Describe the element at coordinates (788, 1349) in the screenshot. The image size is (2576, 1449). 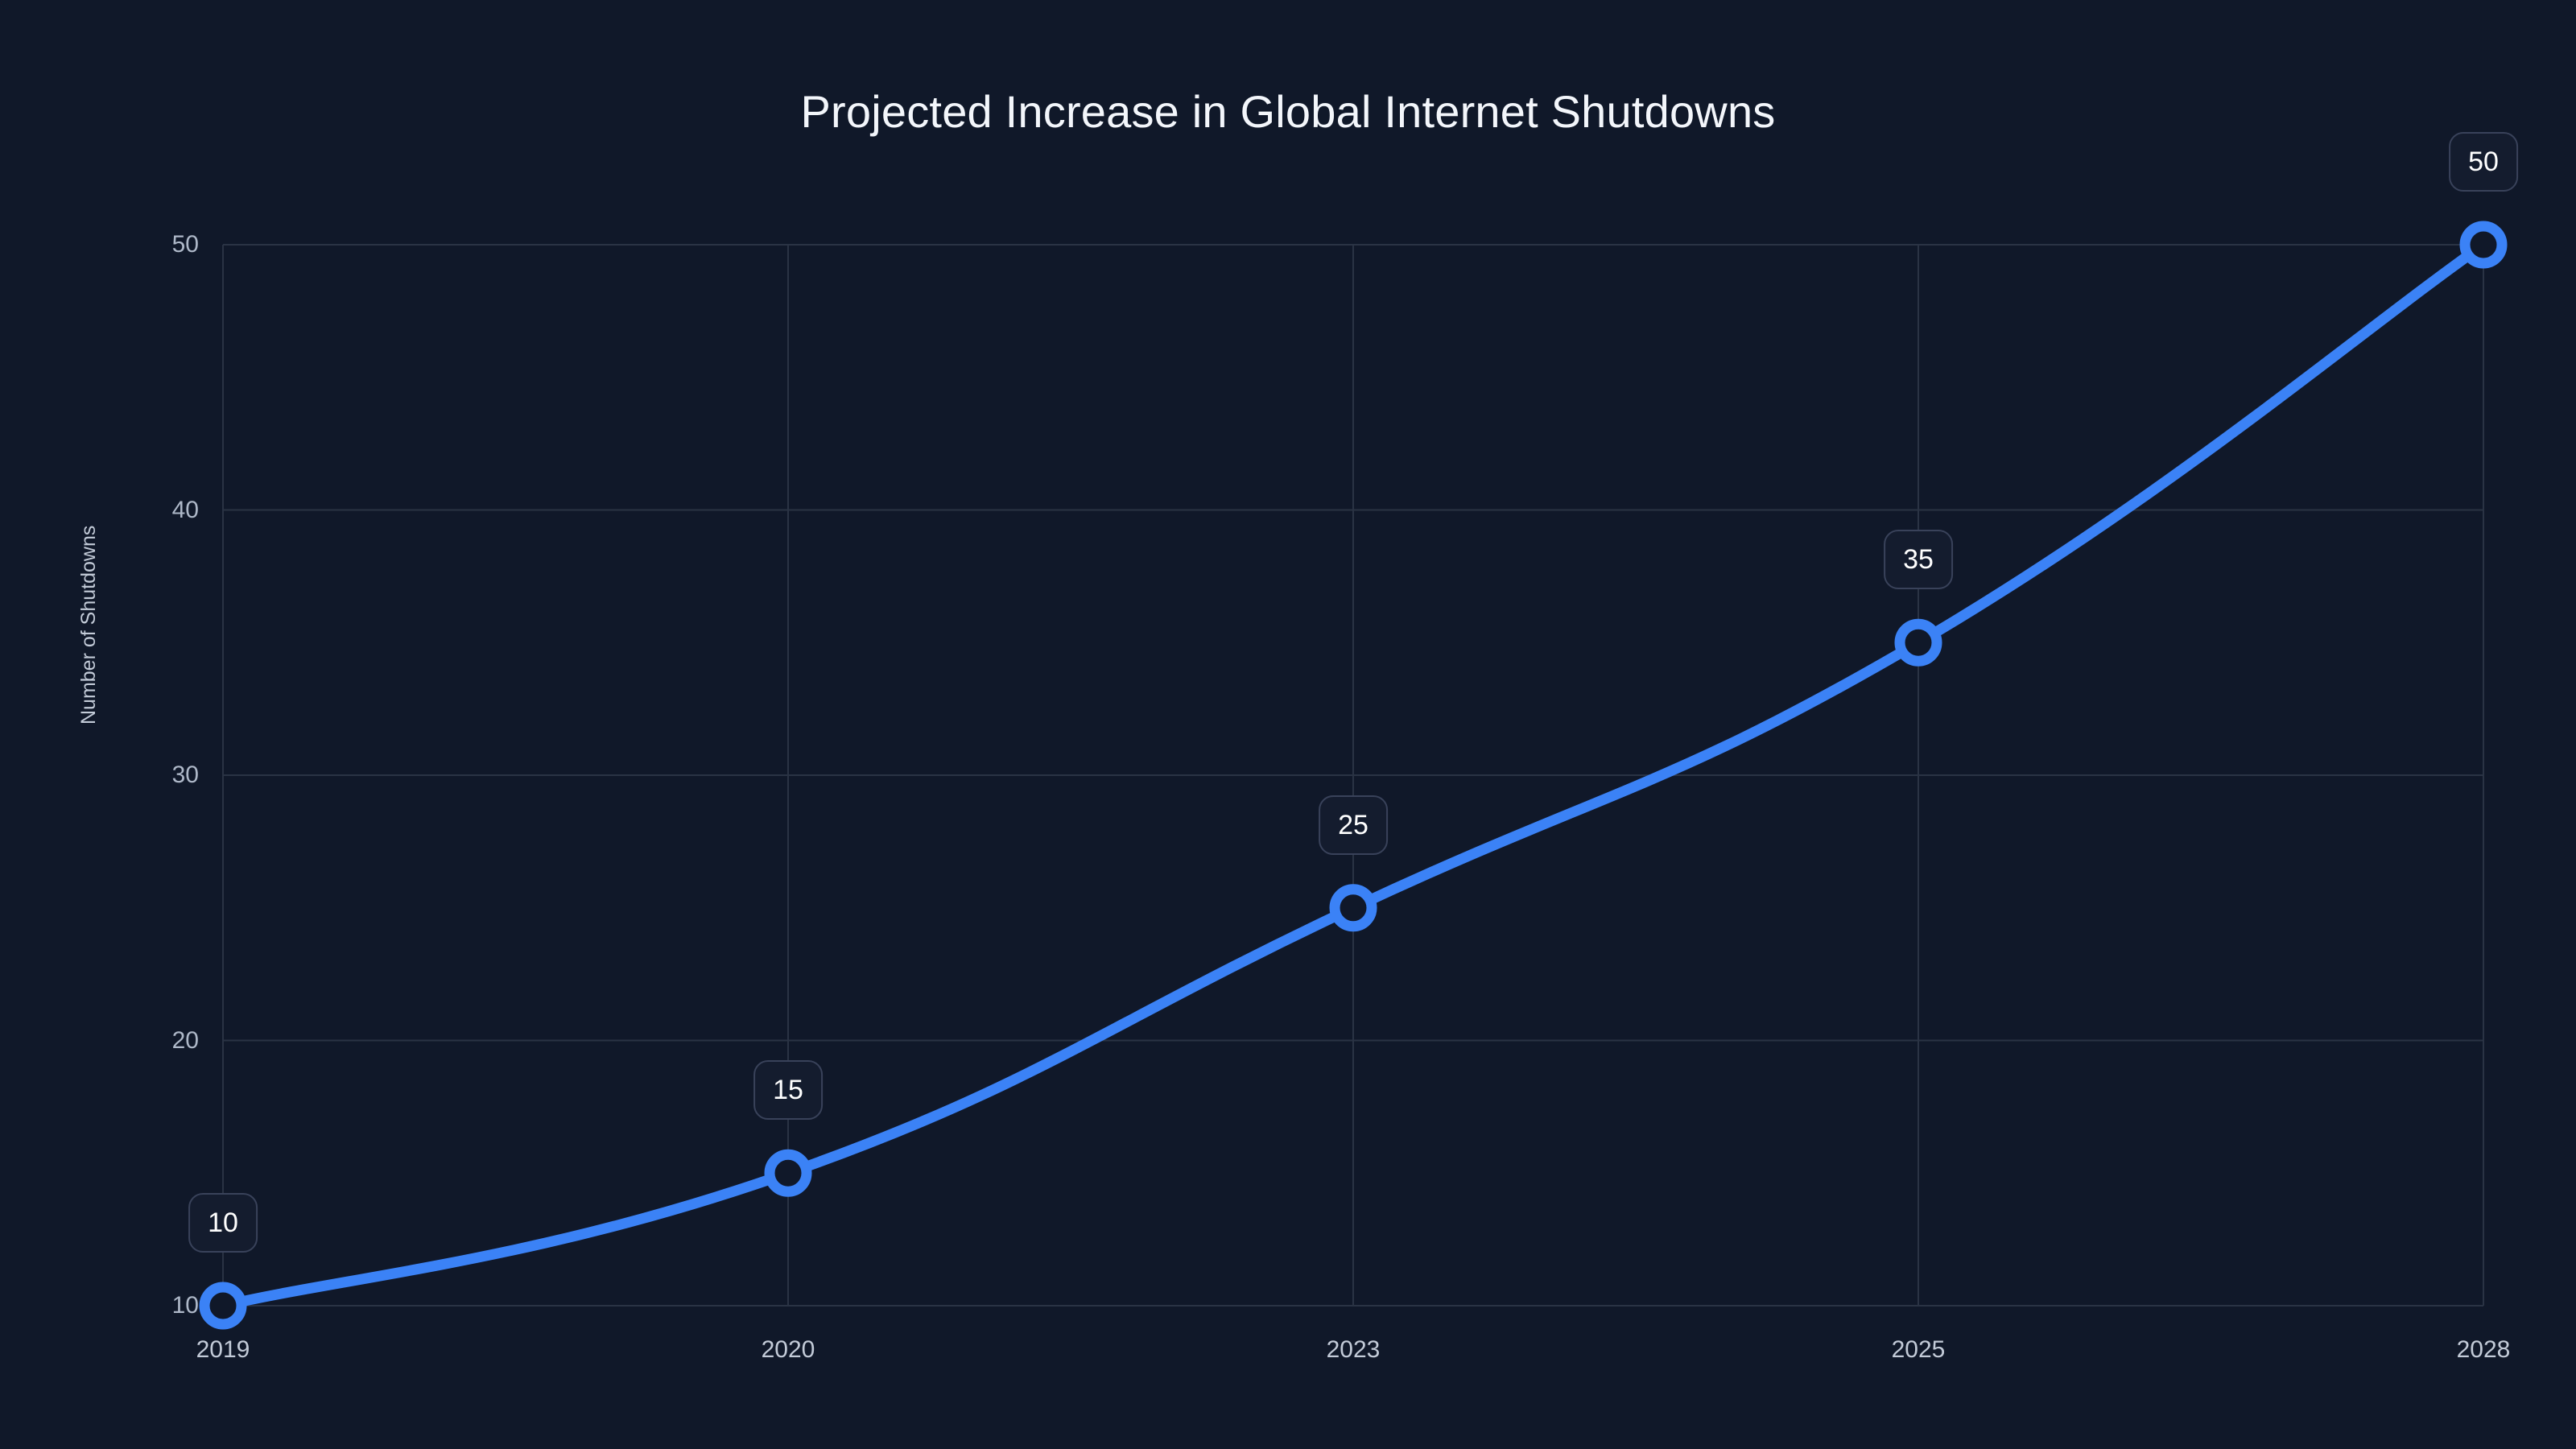
I see `x-axis-tick-label: 2020` at that location.